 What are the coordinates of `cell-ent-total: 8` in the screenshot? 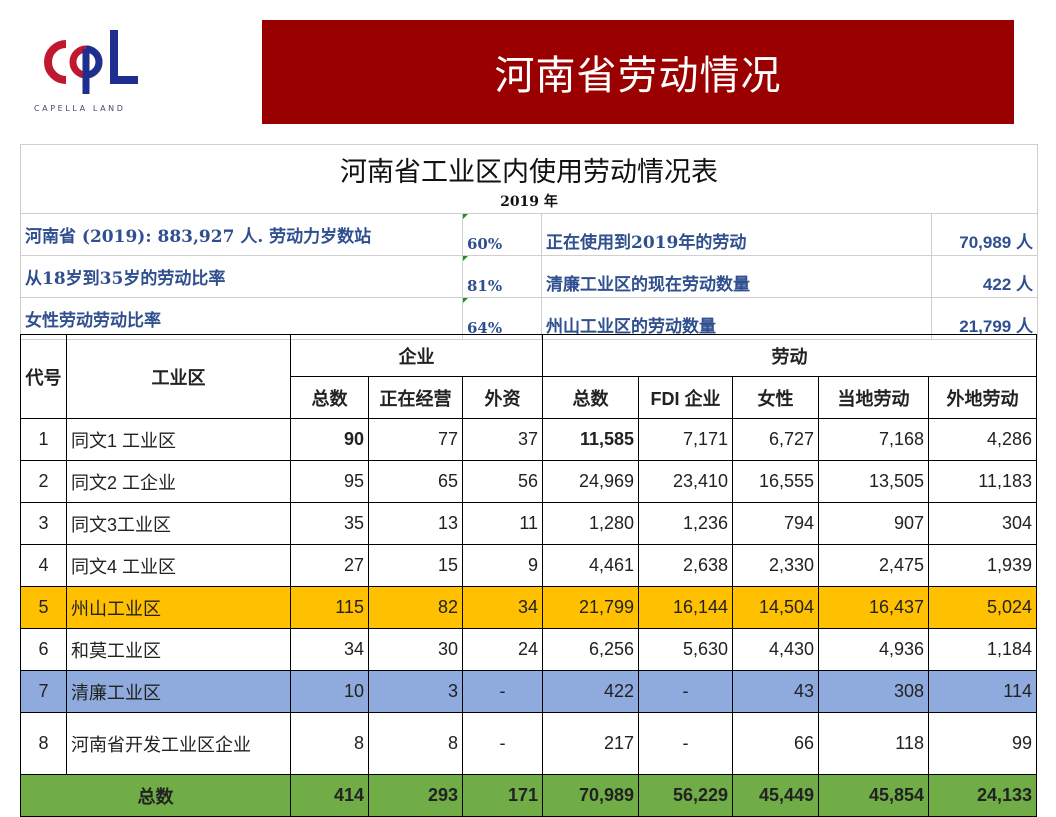 It's located at (329, 743).